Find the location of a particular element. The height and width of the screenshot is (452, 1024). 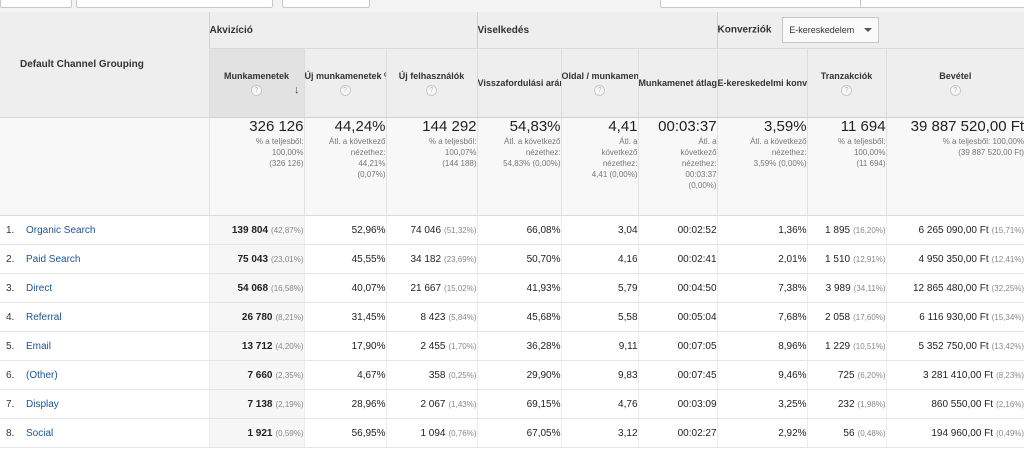

cell-transactions: 725 (6,20%) is located at coordinates (846, 375).